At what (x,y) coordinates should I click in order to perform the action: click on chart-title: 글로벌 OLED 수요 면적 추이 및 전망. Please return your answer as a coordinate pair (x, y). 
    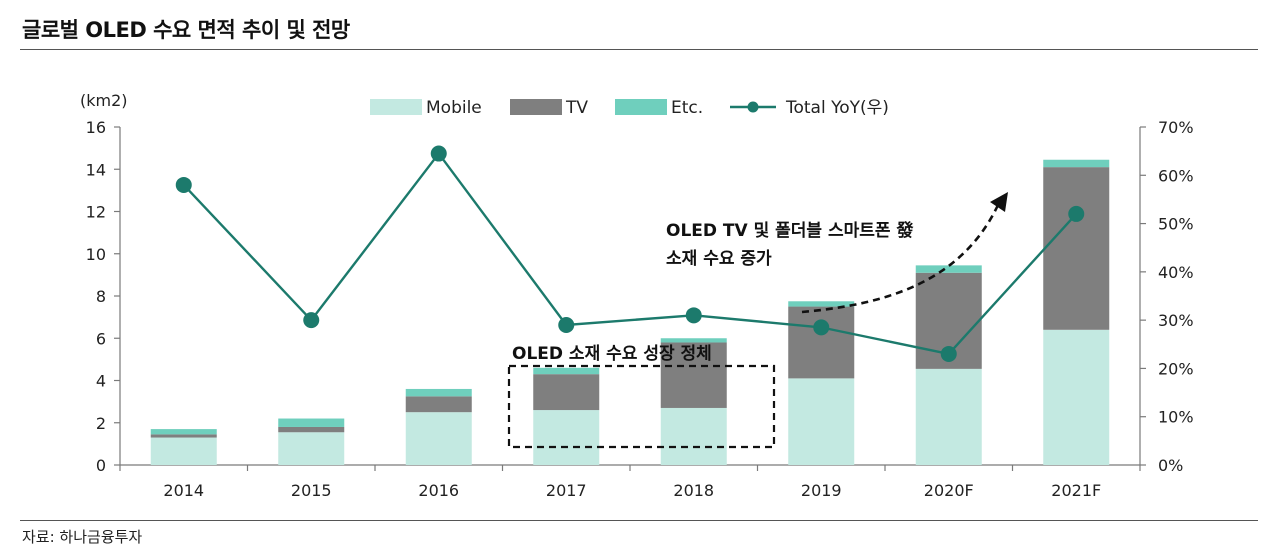
    Looking at the image, I should click on (186, 30).